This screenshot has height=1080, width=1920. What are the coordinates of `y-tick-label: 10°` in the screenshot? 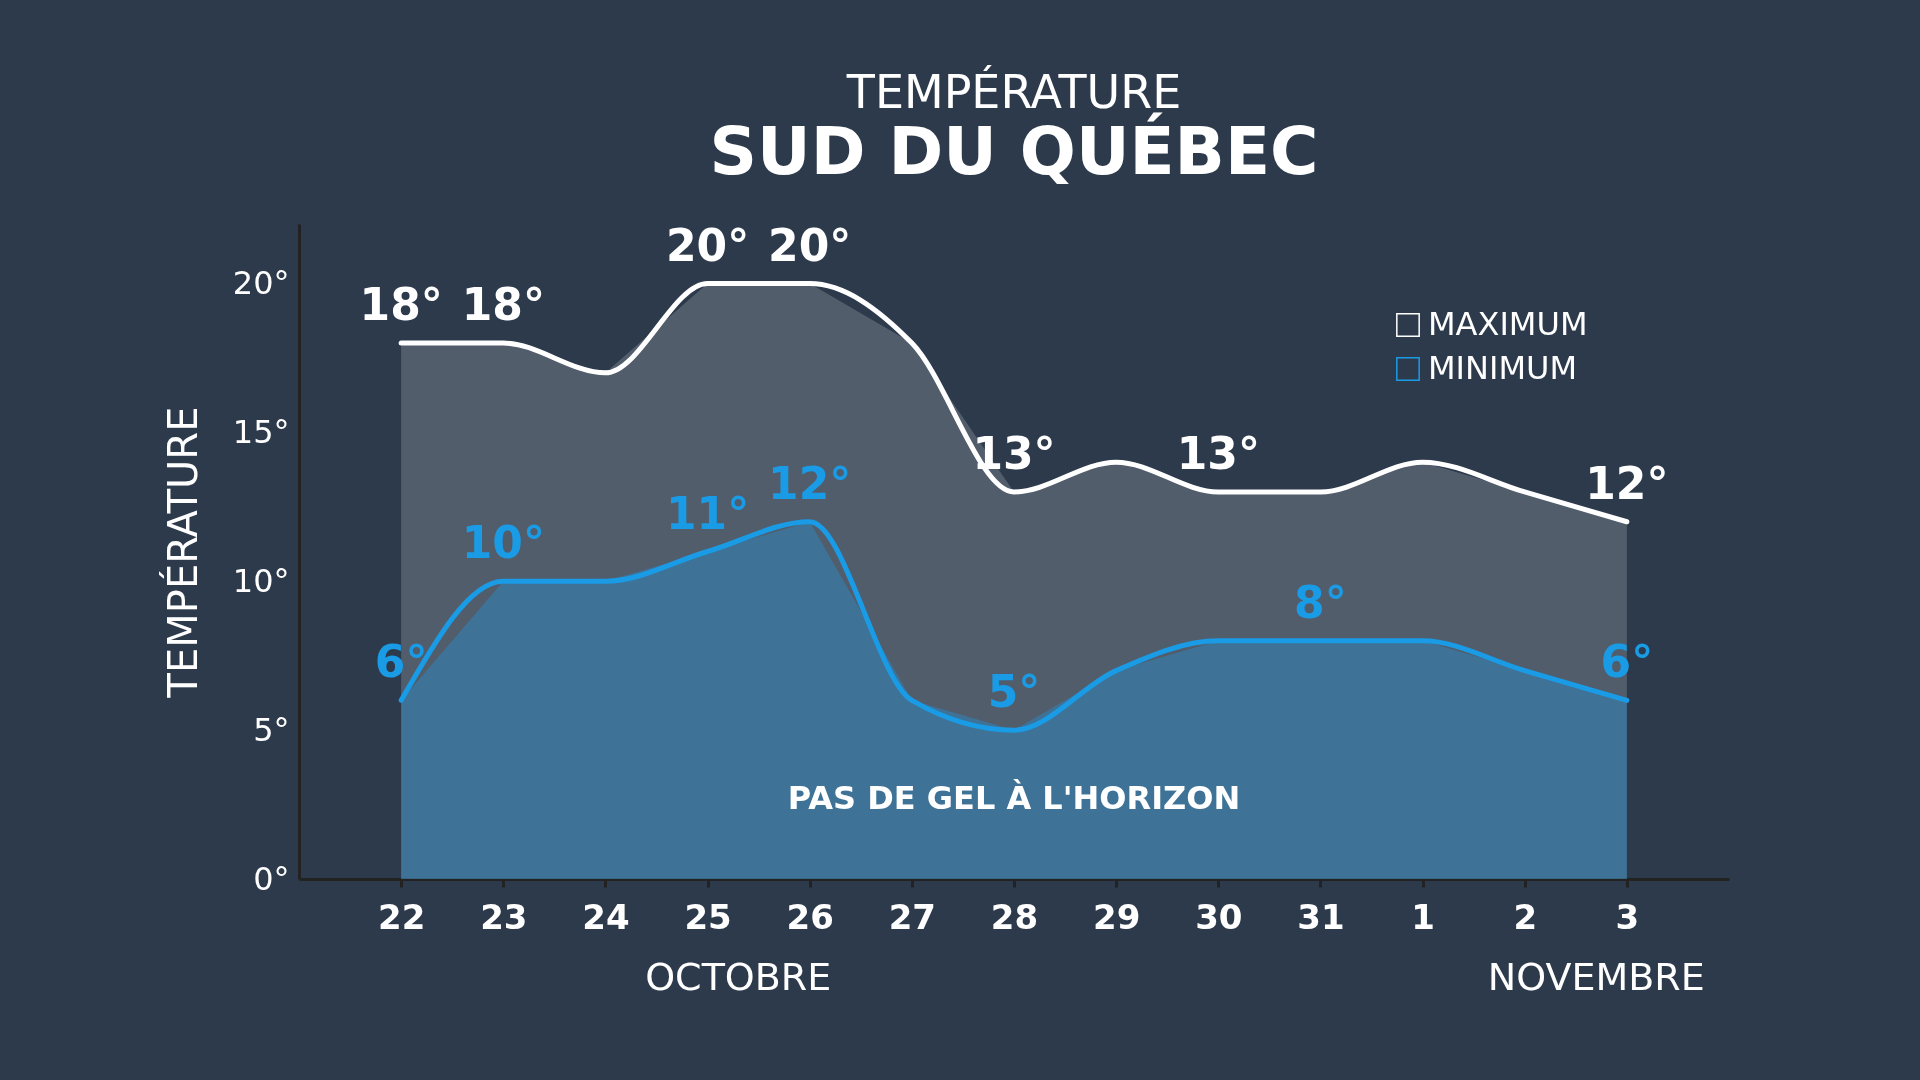 It's located at (261, 580).